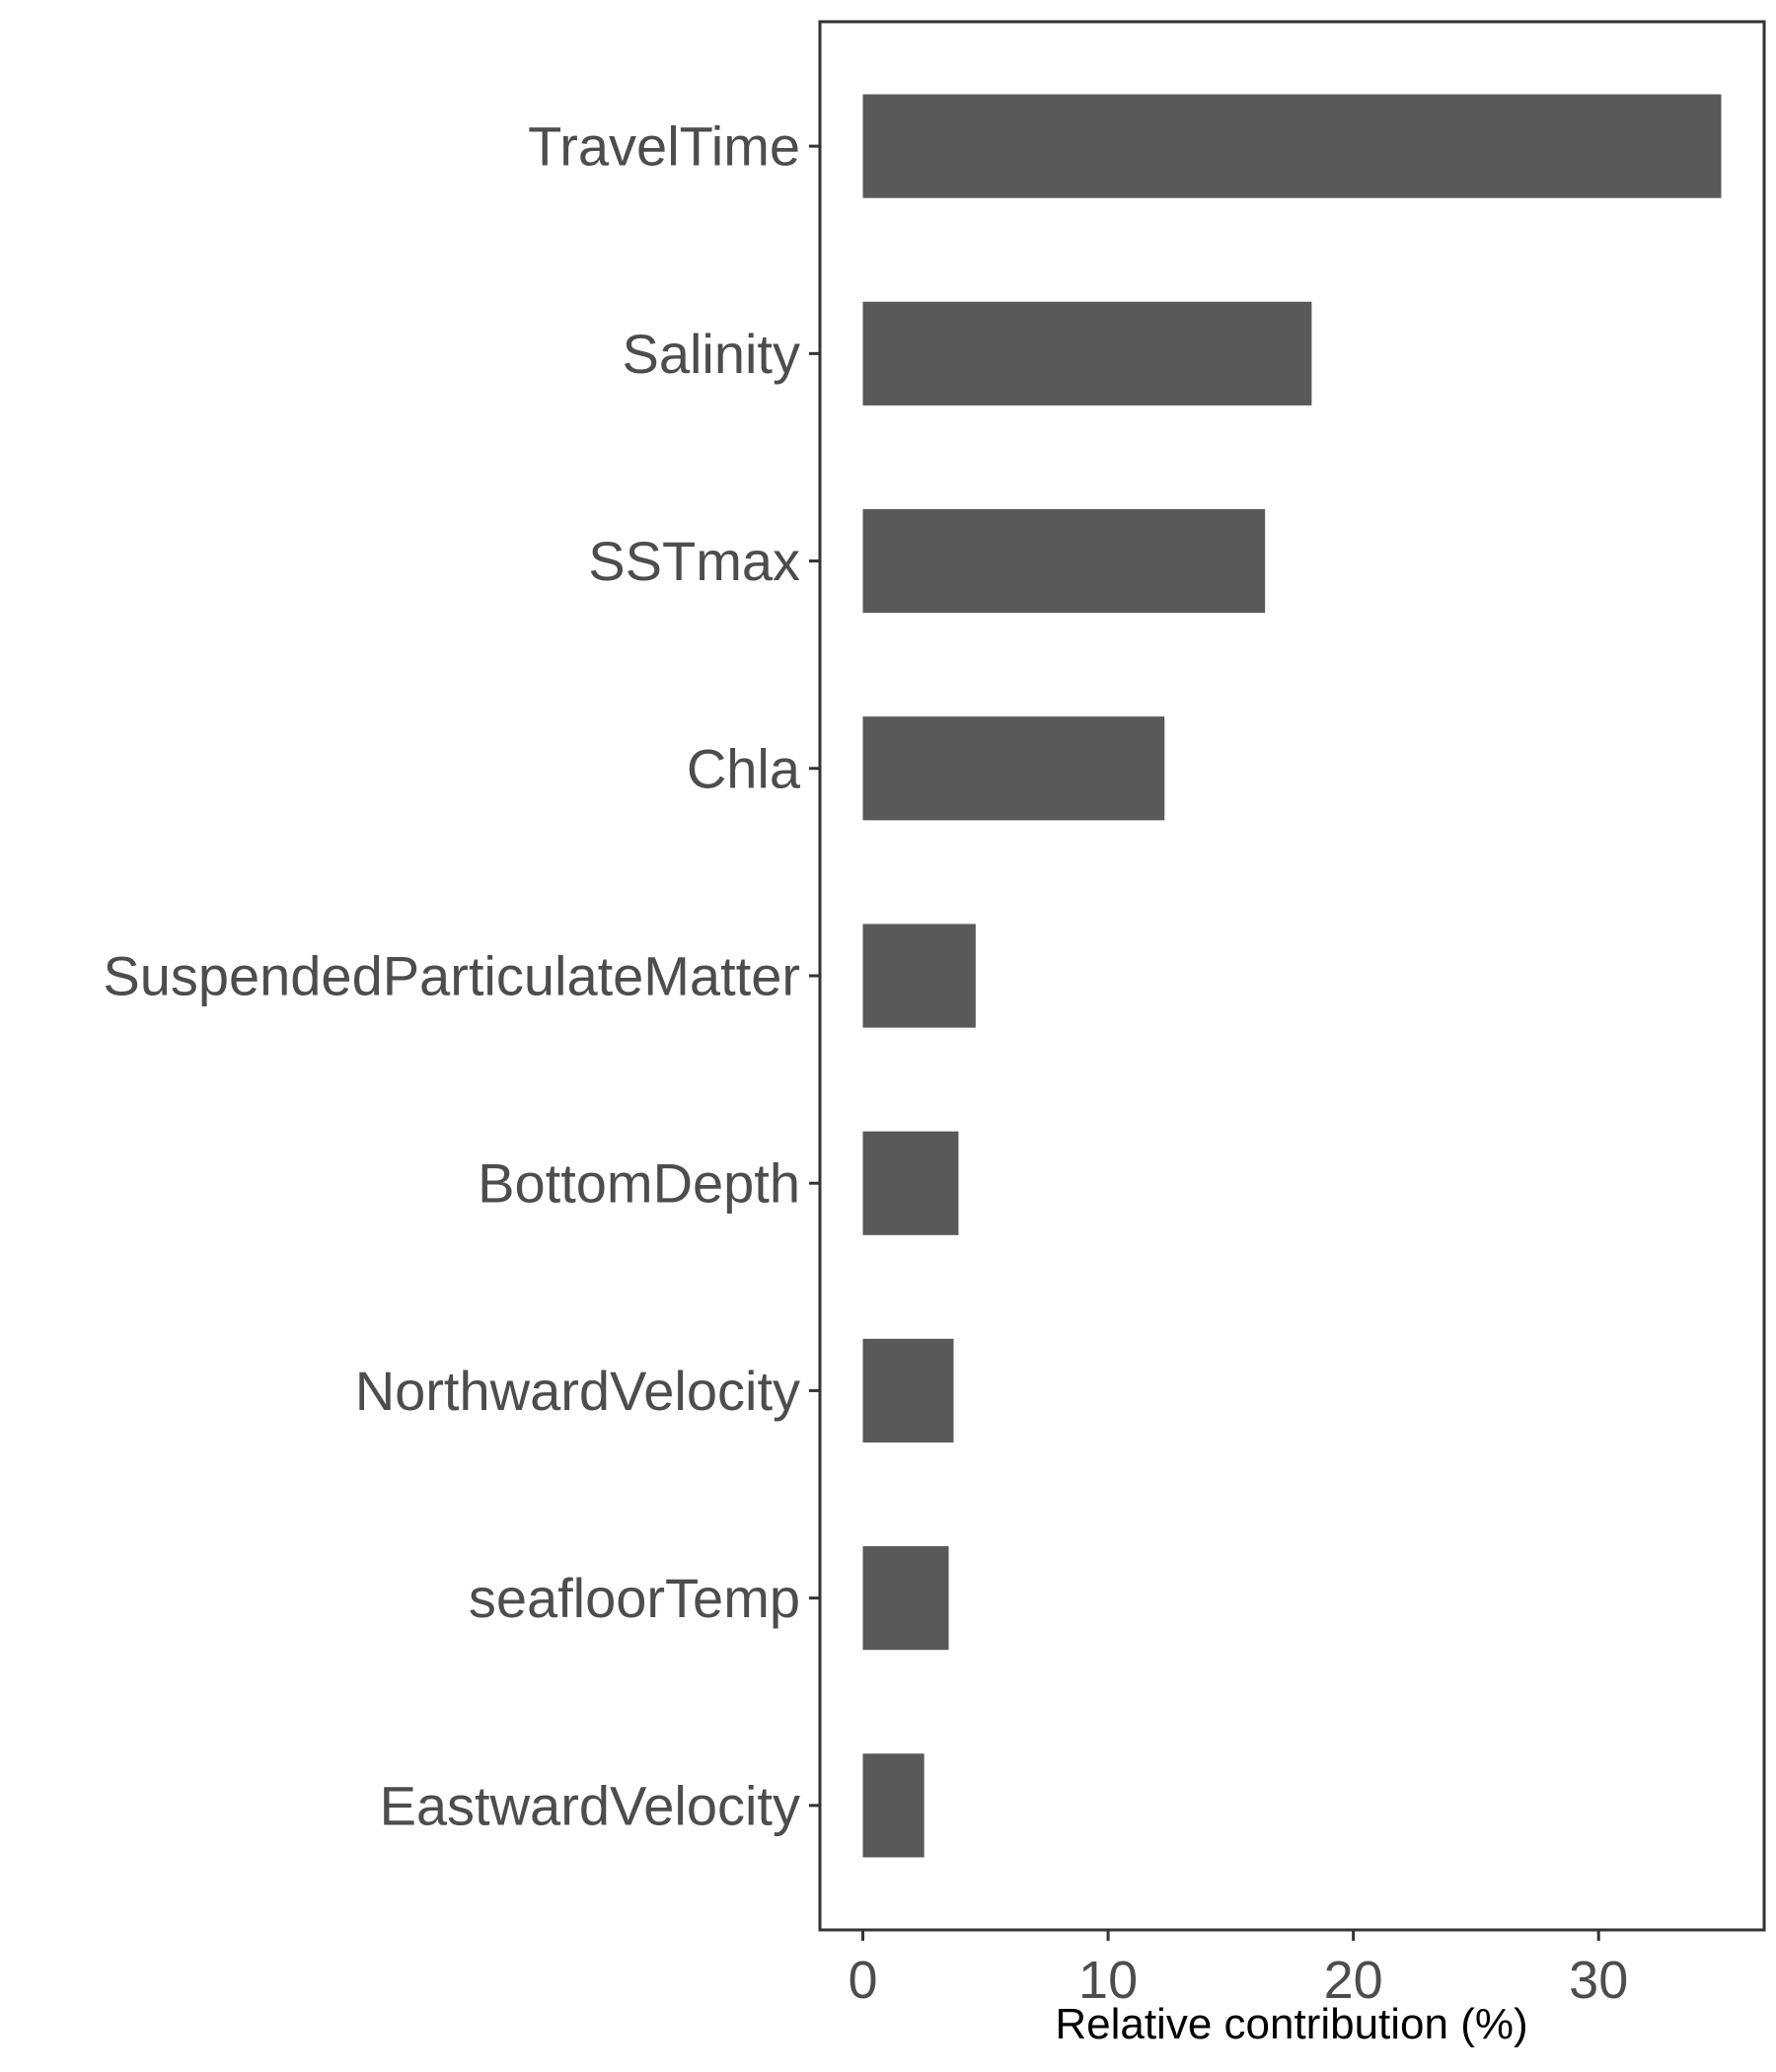 The width and height of the screenshot is (1776, 2072). What do you see at coordinates (577, 1391) in the screenshot?
I see `y-tick-label-northwardvelocity: NorthwardVelocity` at bounding box center [577, 1391].